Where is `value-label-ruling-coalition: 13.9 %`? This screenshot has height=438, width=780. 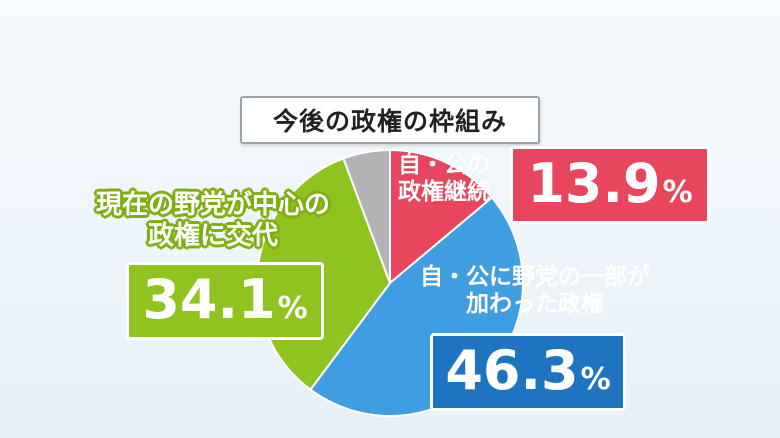 value-label-ruling-coalition: 13.9 % is located at coordinates (610, 185).